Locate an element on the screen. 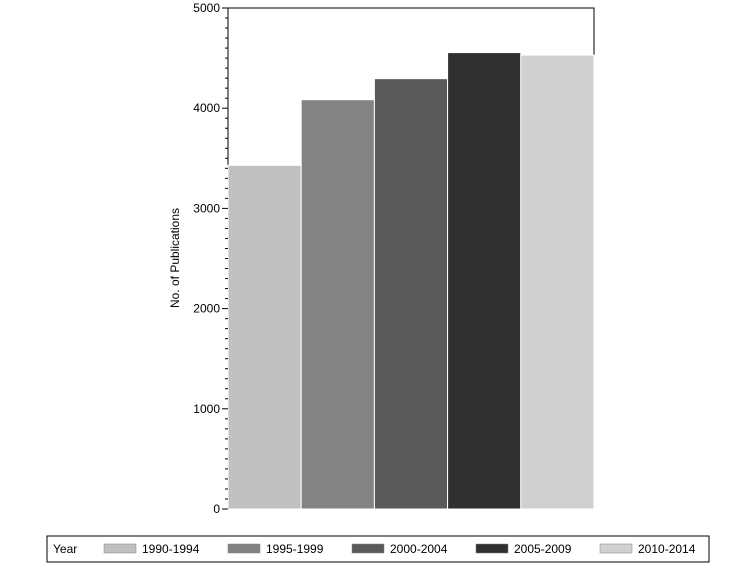  y-axis-title: No. of Publications is located at coordinates (175, 258).